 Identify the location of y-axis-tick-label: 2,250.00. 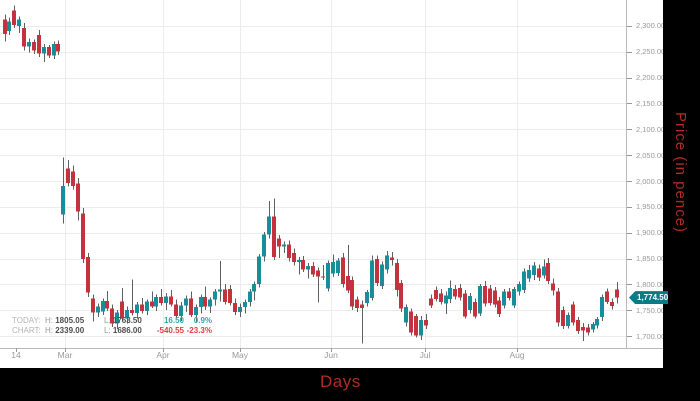
(651, 52).